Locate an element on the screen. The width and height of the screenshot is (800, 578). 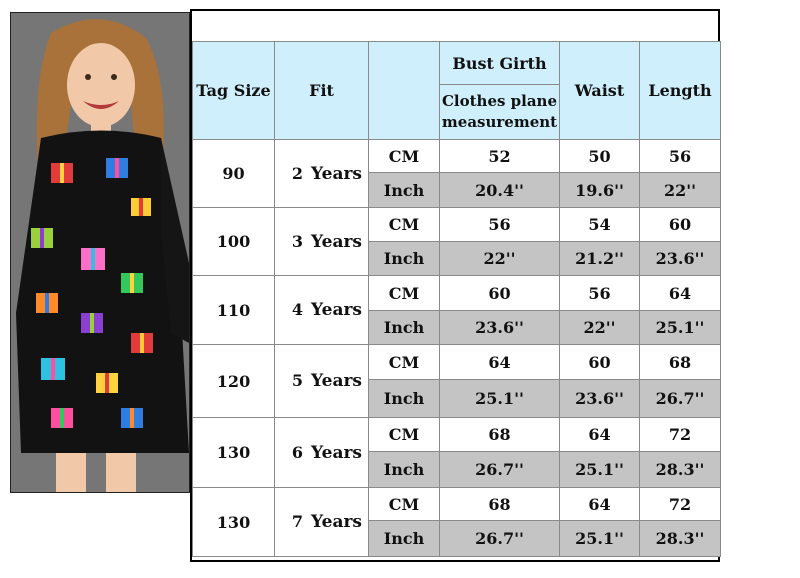
table-row-inch: Inch 22'' 21.2'' 23.6'' is located at coordinates (457, 258).